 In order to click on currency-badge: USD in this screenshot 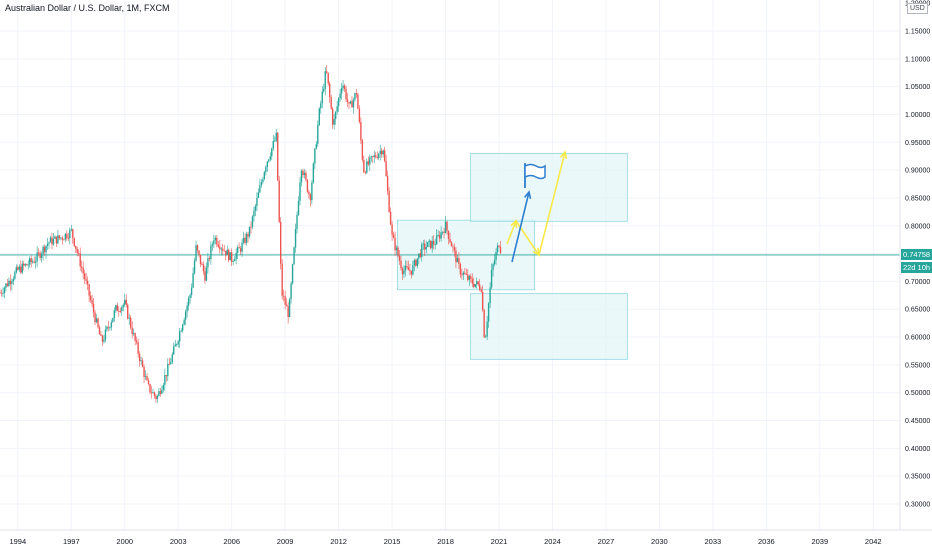, I will do `click(917, 8)`.